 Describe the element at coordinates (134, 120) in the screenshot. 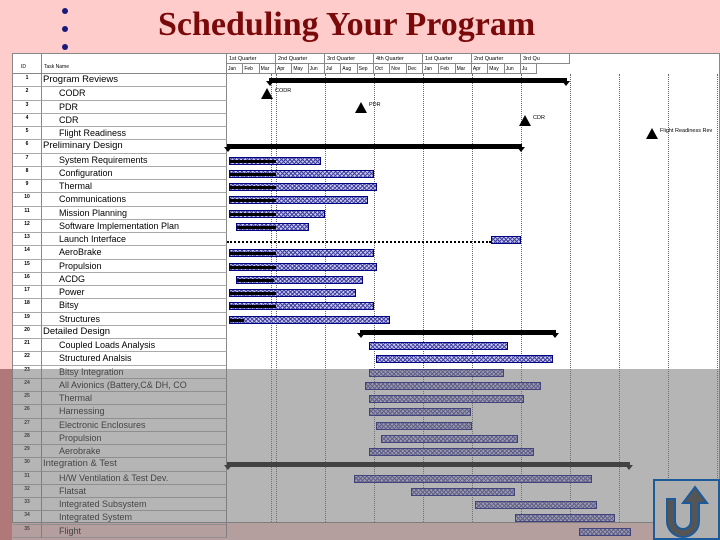

I see `task-name: CDR` at that location.